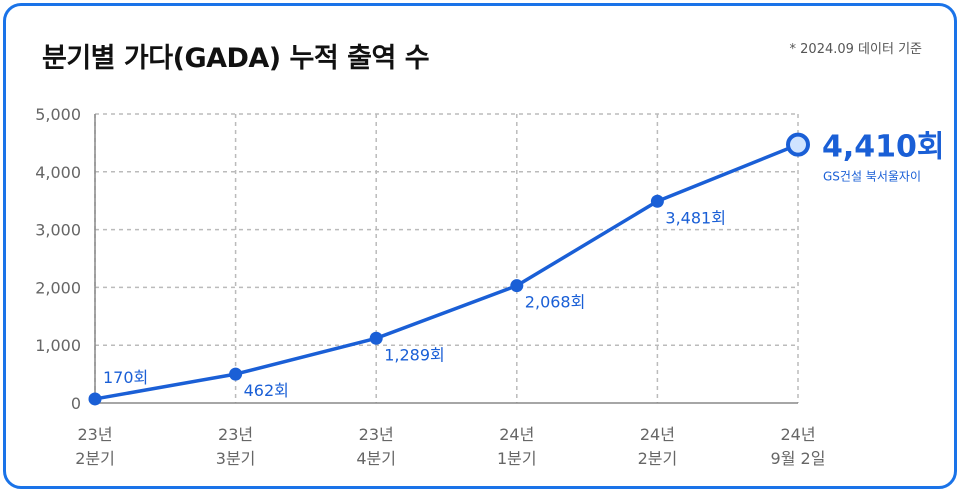  What do you see at coordinates (58, 172) in the screenshot?
I see `y-tick-label: 4,000` at bounding box center [58, 172].